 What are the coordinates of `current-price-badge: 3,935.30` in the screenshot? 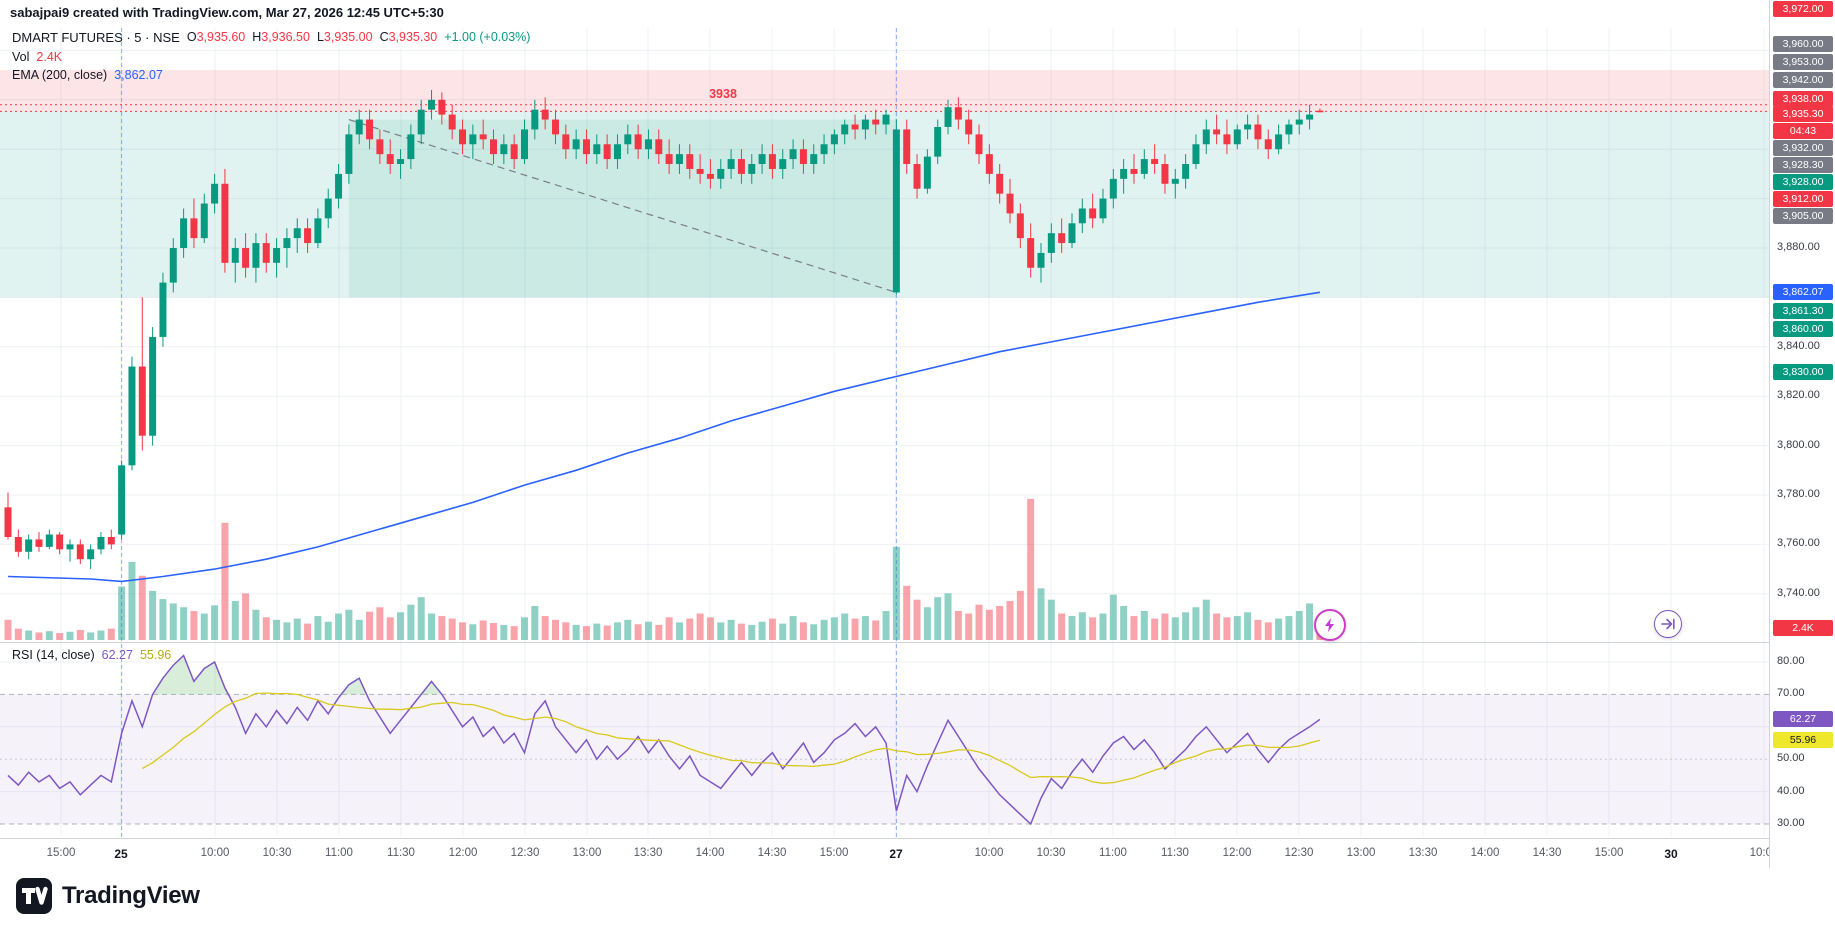 It's located at (1803, 114).